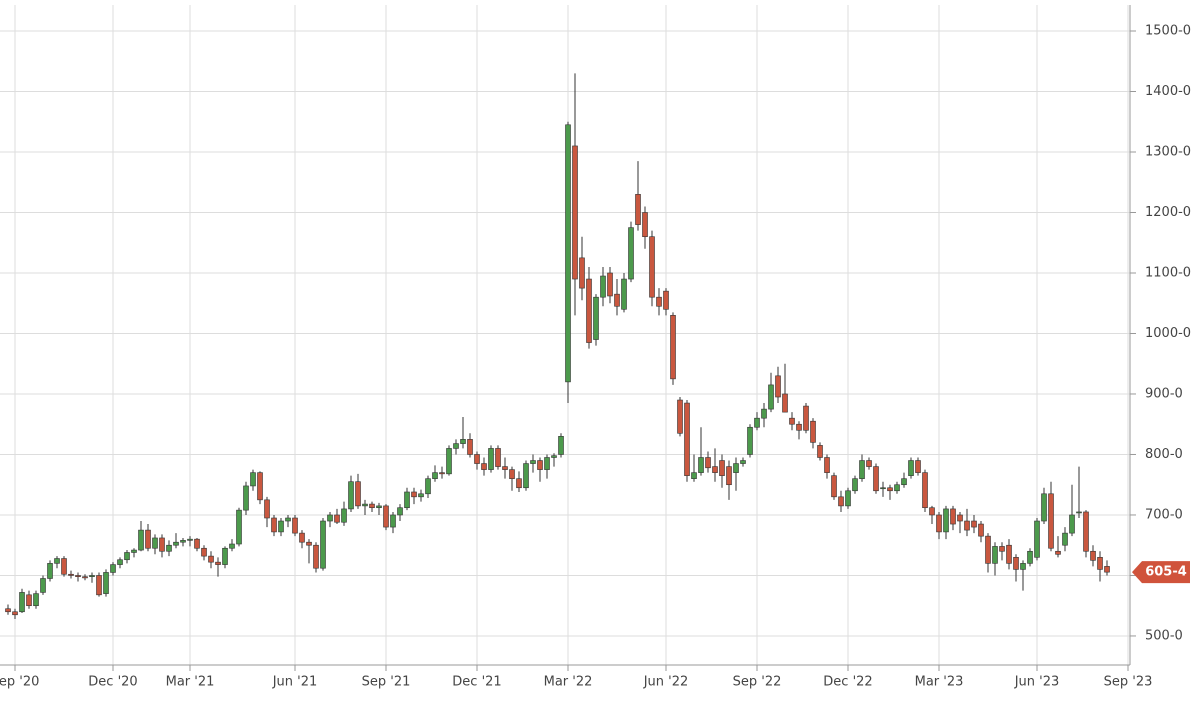 This screenshot has width=1200, height=718. What do you see at coordinates (1164, 454) in the screenshot?
I see `y-tick-label: 800-0` at bounding box center [1164, 454].